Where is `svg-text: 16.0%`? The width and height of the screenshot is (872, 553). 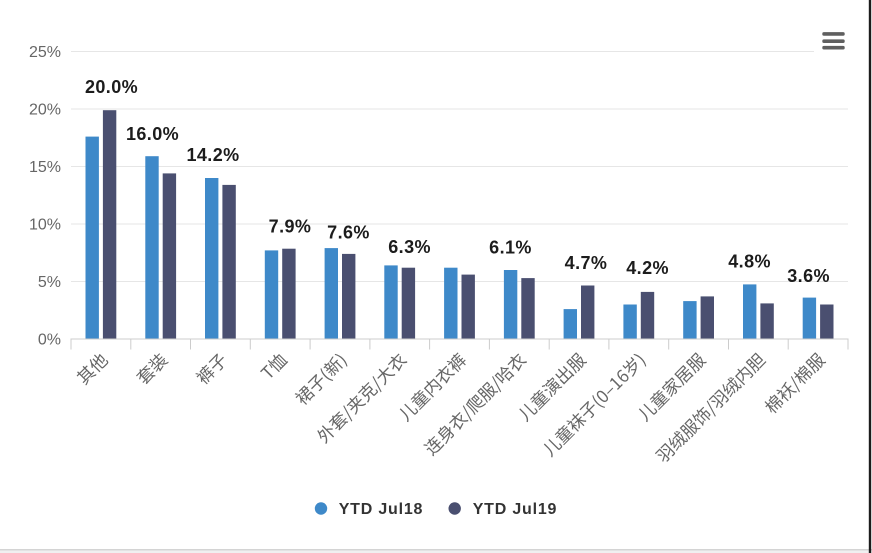
svg-text: 16.0% is located at coordinates (152, 134).